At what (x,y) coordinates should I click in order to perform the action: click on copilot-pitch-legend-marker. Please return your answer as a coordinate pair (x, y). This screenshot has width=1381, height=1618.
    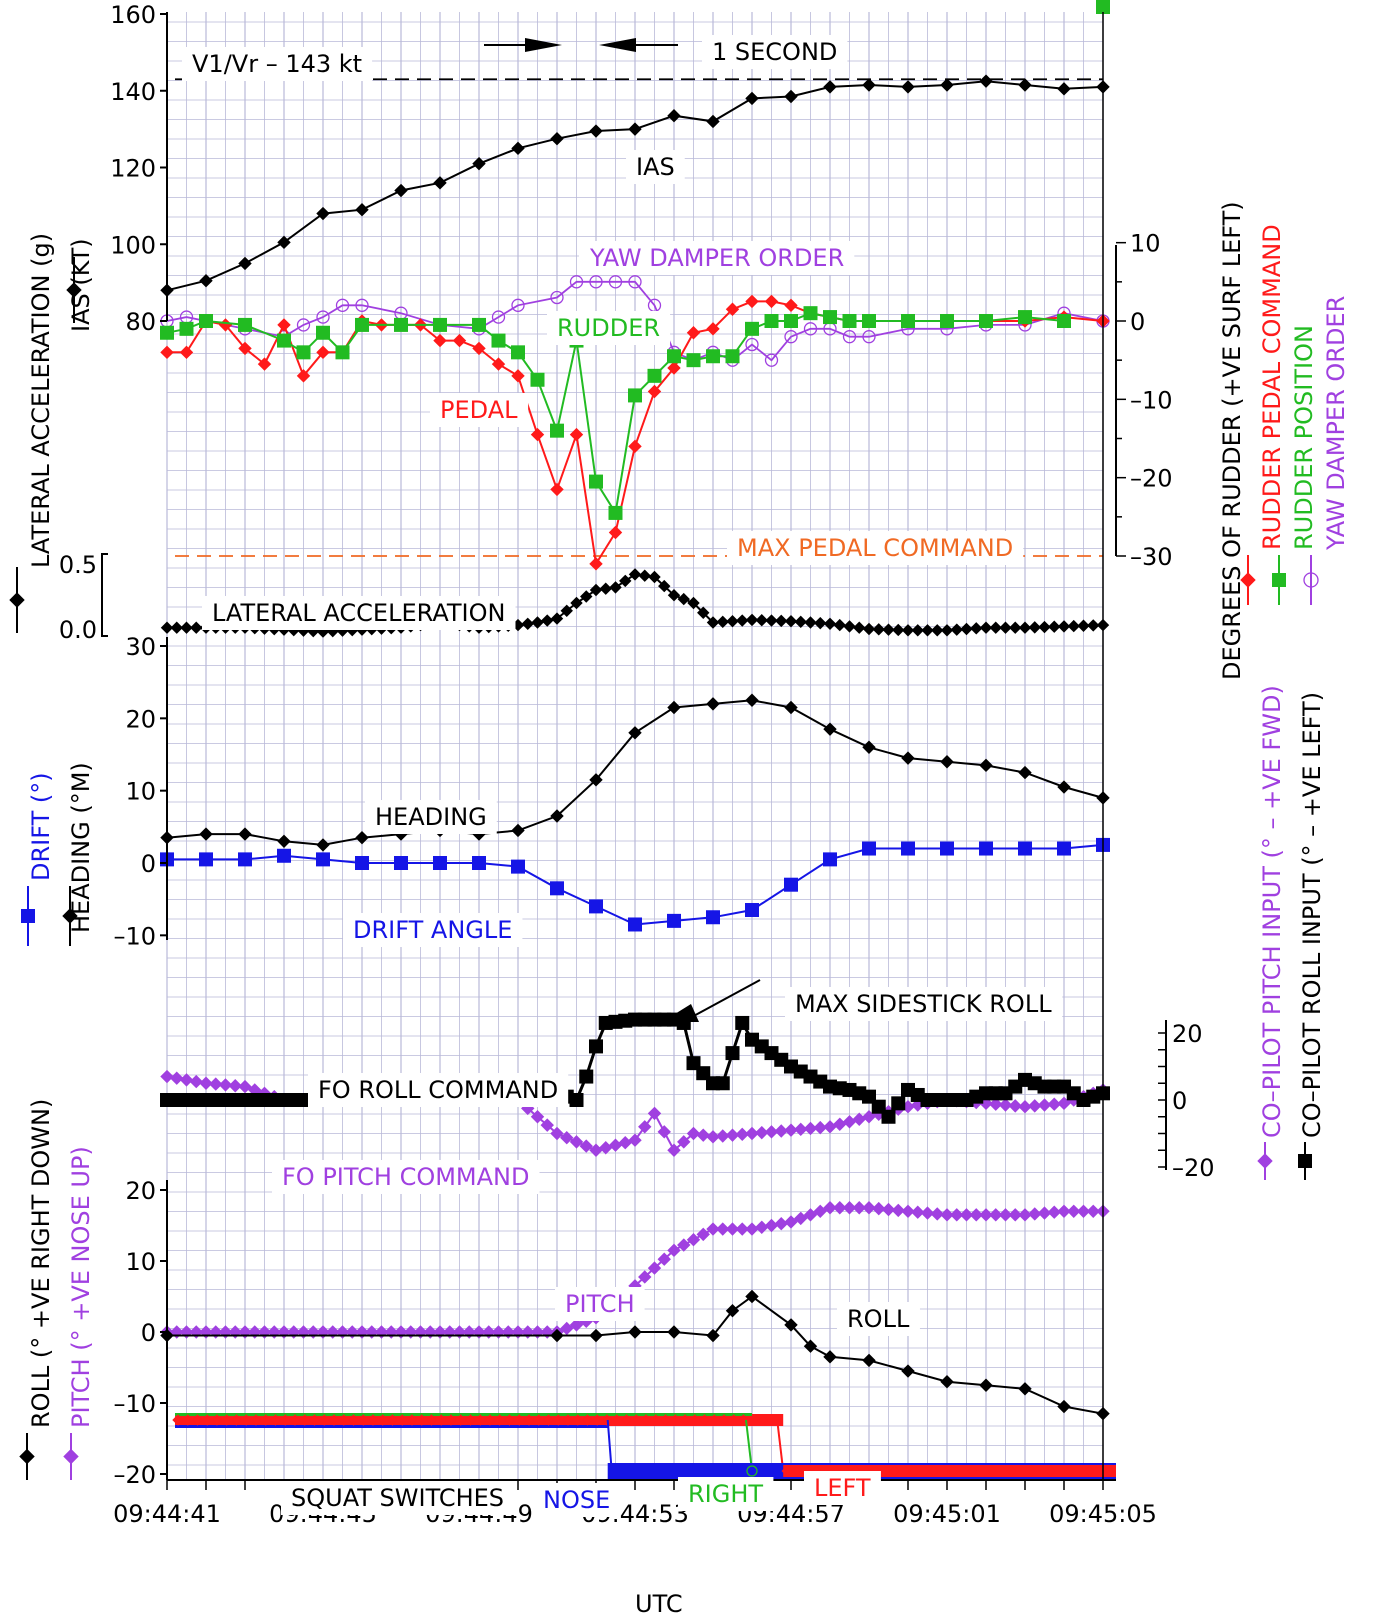
    Looking at the image, I should click on (1265, 1161).